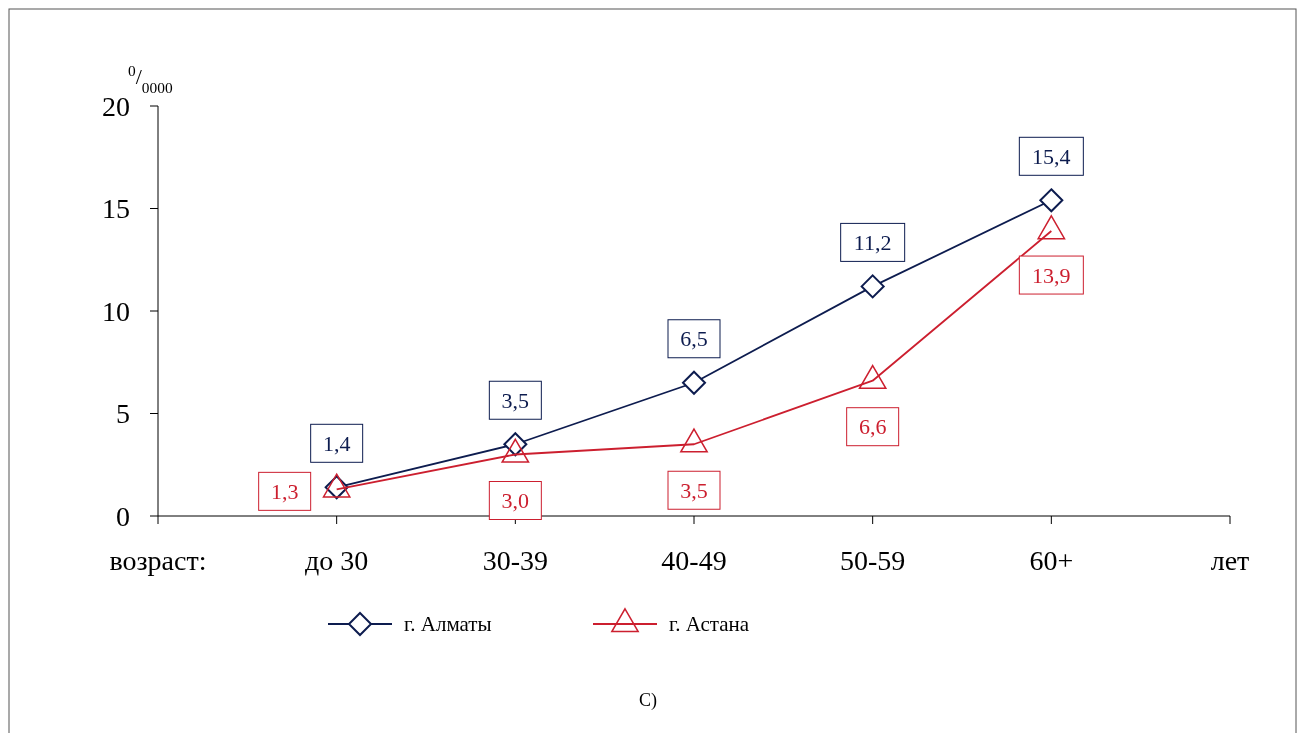  Describe the element at coordinates (337, 560) in the screenshot. I see `x-tick-label: до 30` at that location.